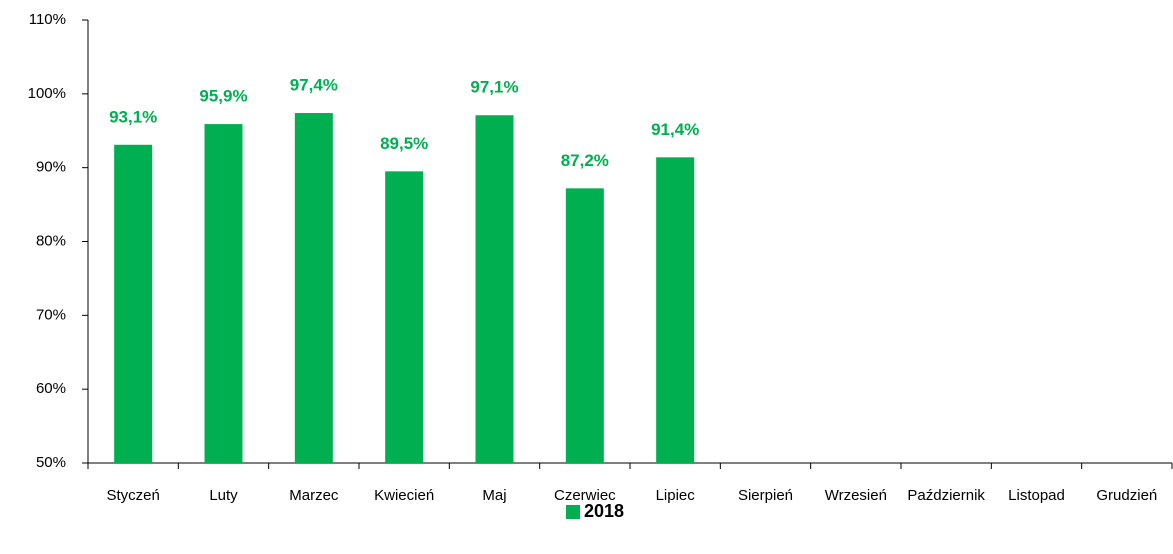 The height and width of the screenshot is (554, 1173). What do you see at coordinates (47, 19) in the screenshot?
I see `y-tick-label: 110%` at bounding box center [47, 19].